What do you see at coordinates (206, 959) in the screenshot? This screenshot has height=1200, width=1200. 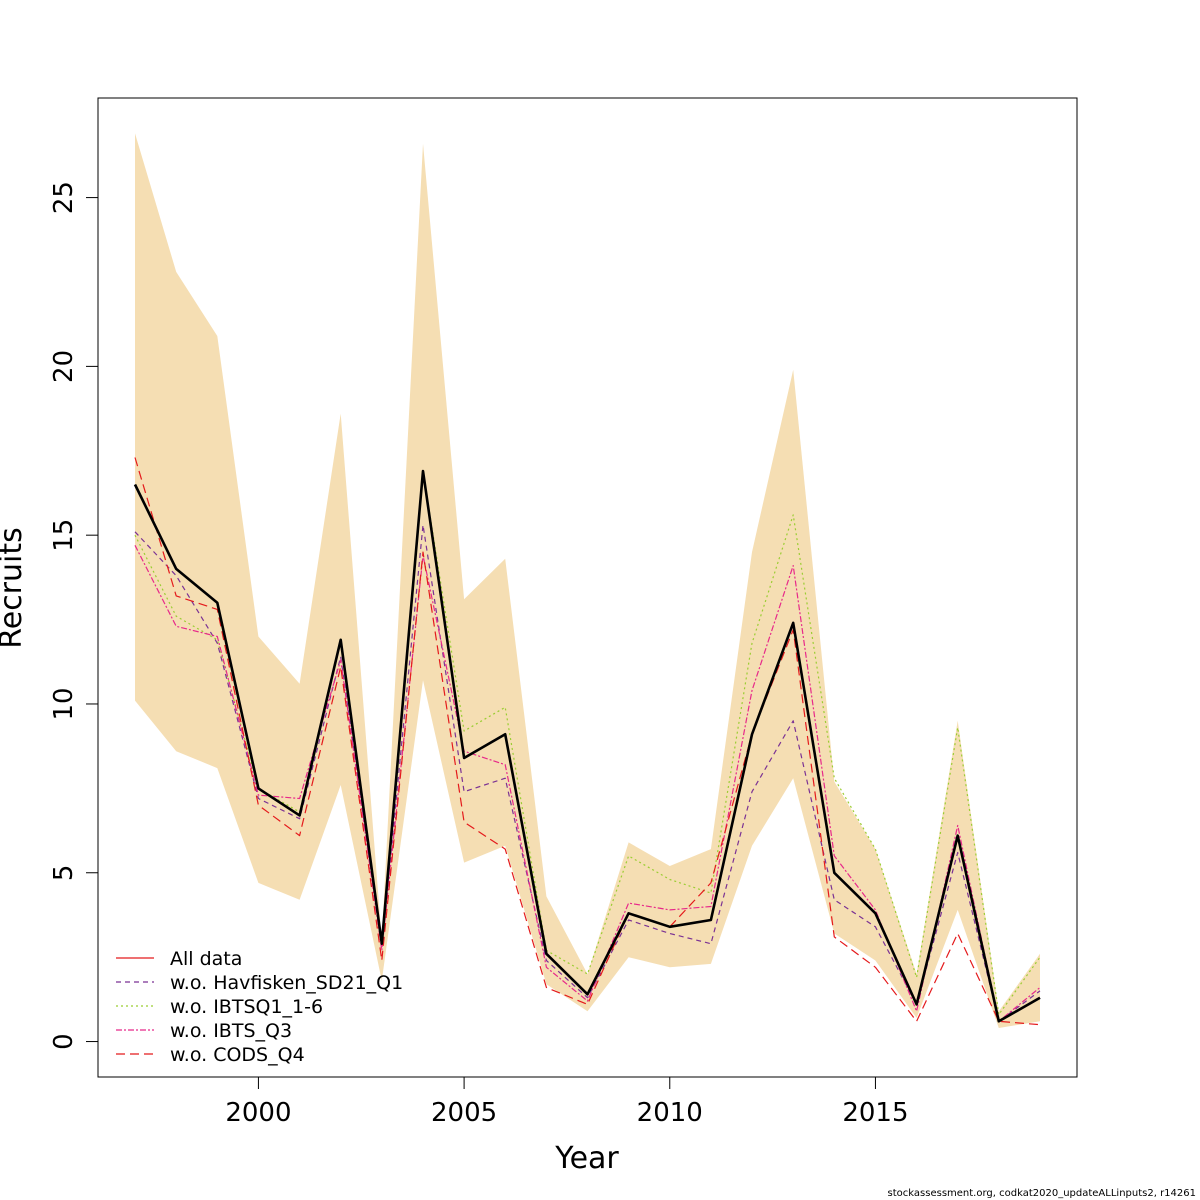 I see `legend-label: All data` at bounding box center [206, 959].